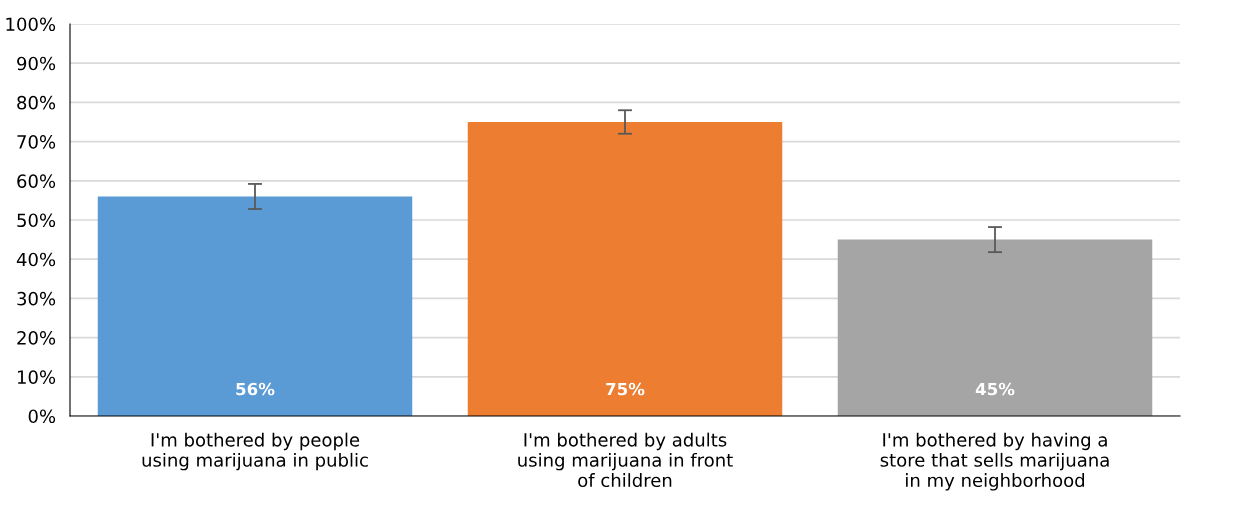 This screenshot has height=519, width=1244. I want to click on y-tick-label: 30%, so click(36, 298).